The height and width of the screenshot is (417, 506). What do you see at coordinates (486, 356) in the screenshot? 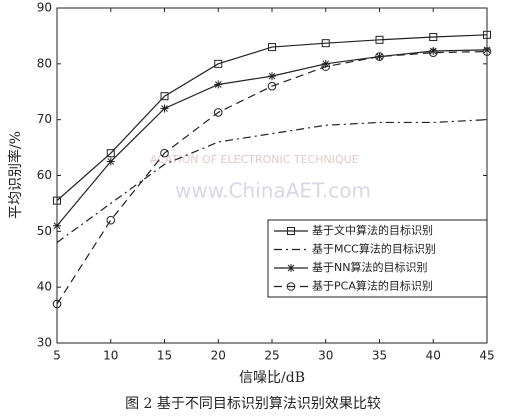
I see `x-tick-label: 45` at bounding box center [486, 356].